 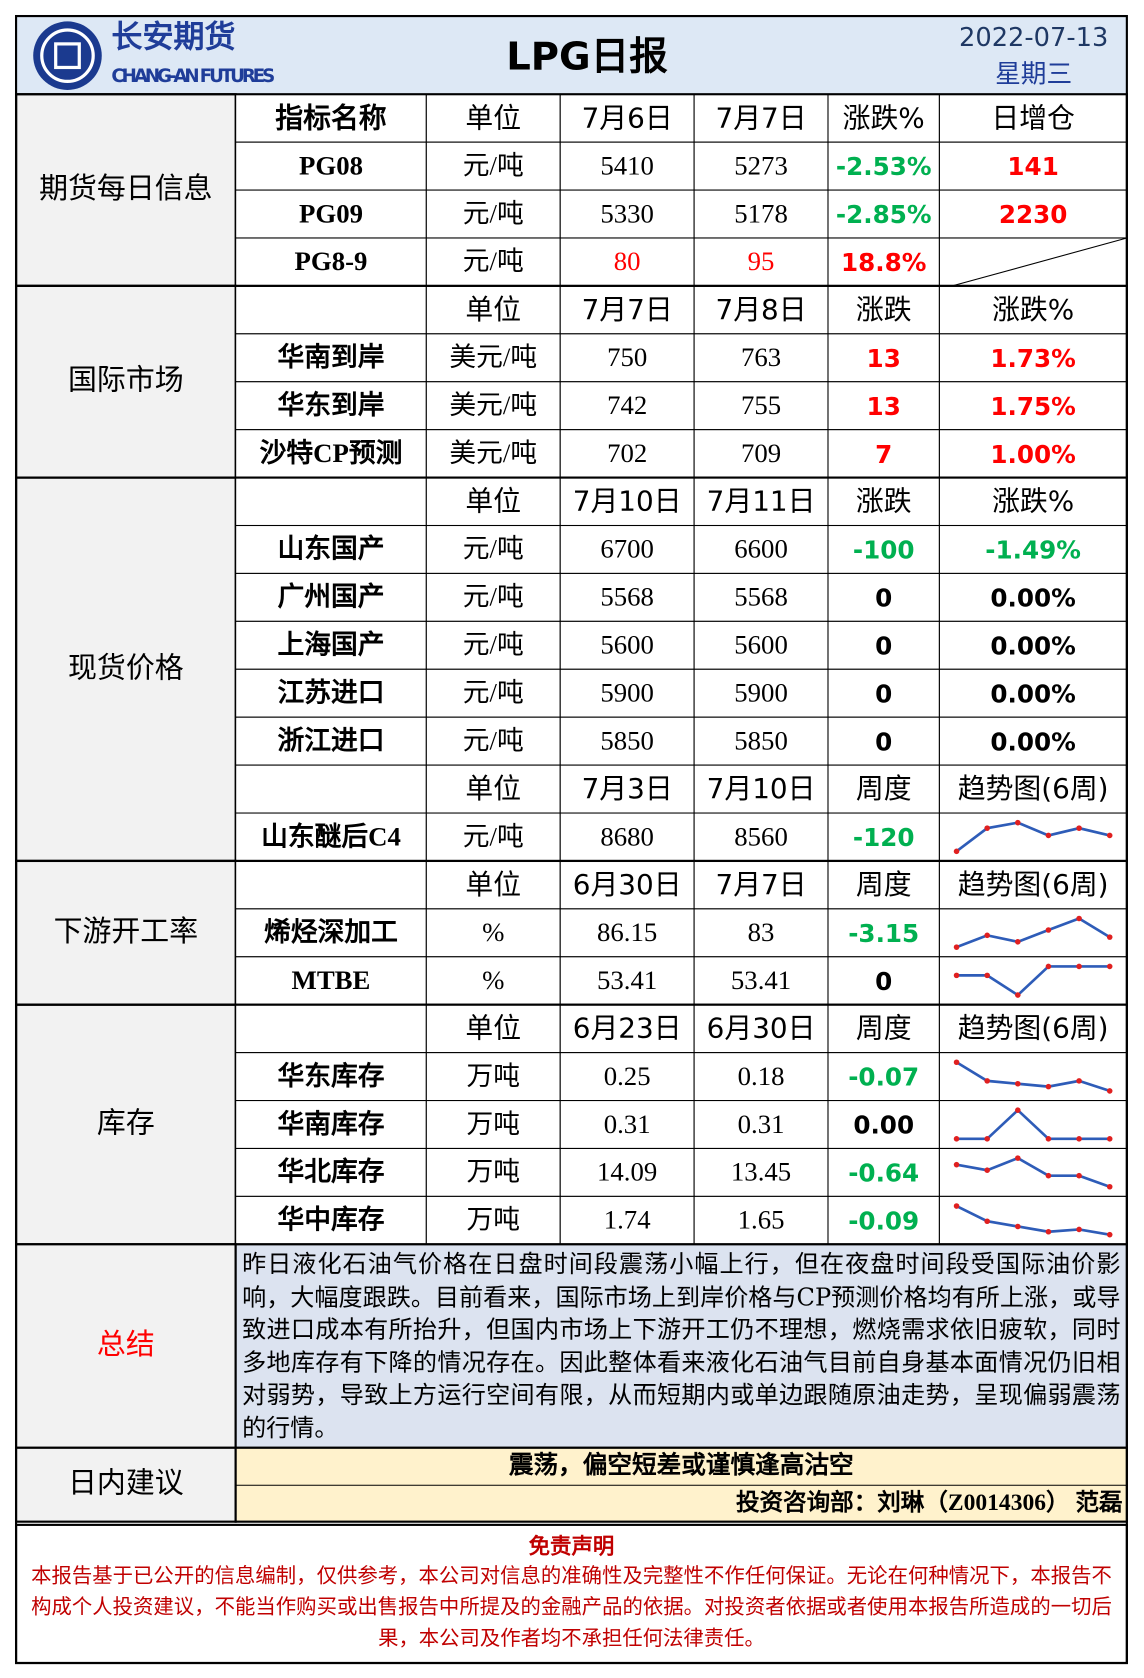 What do you see at coordinates (126, 667) in the screenshot?
I see `section-label: 现货价格` at bounding box center [126, 667].